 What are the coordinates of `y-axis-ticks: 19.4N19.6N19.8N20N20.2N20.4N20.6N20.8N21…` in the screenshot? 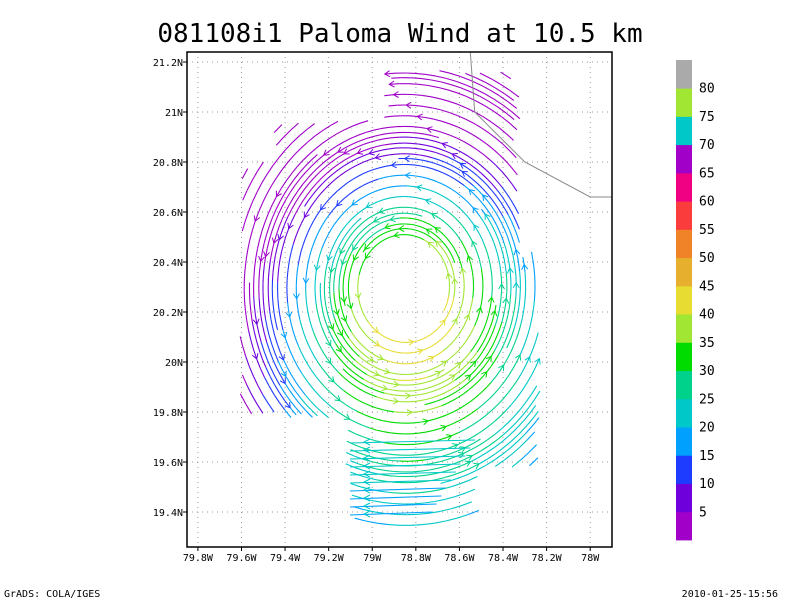 It's located at (170, 288).